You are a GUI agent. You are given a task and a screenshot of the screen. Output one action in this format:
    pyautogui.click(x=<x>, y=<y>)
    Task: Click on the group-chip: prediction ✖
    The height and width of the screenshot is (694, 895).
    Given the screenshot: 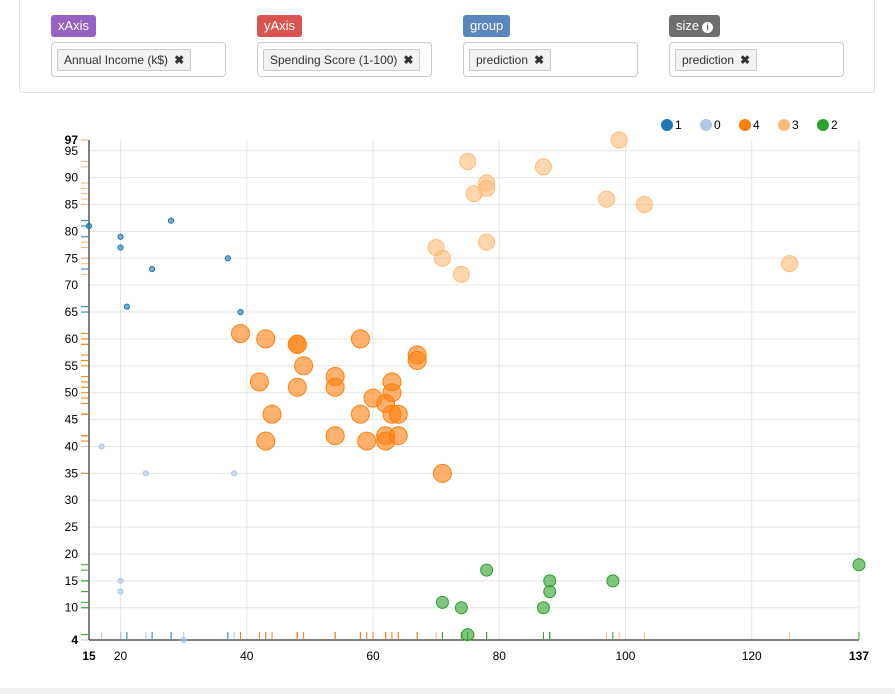 What is the action you would take?
    pyautogui.click(x=510, y=60)
    